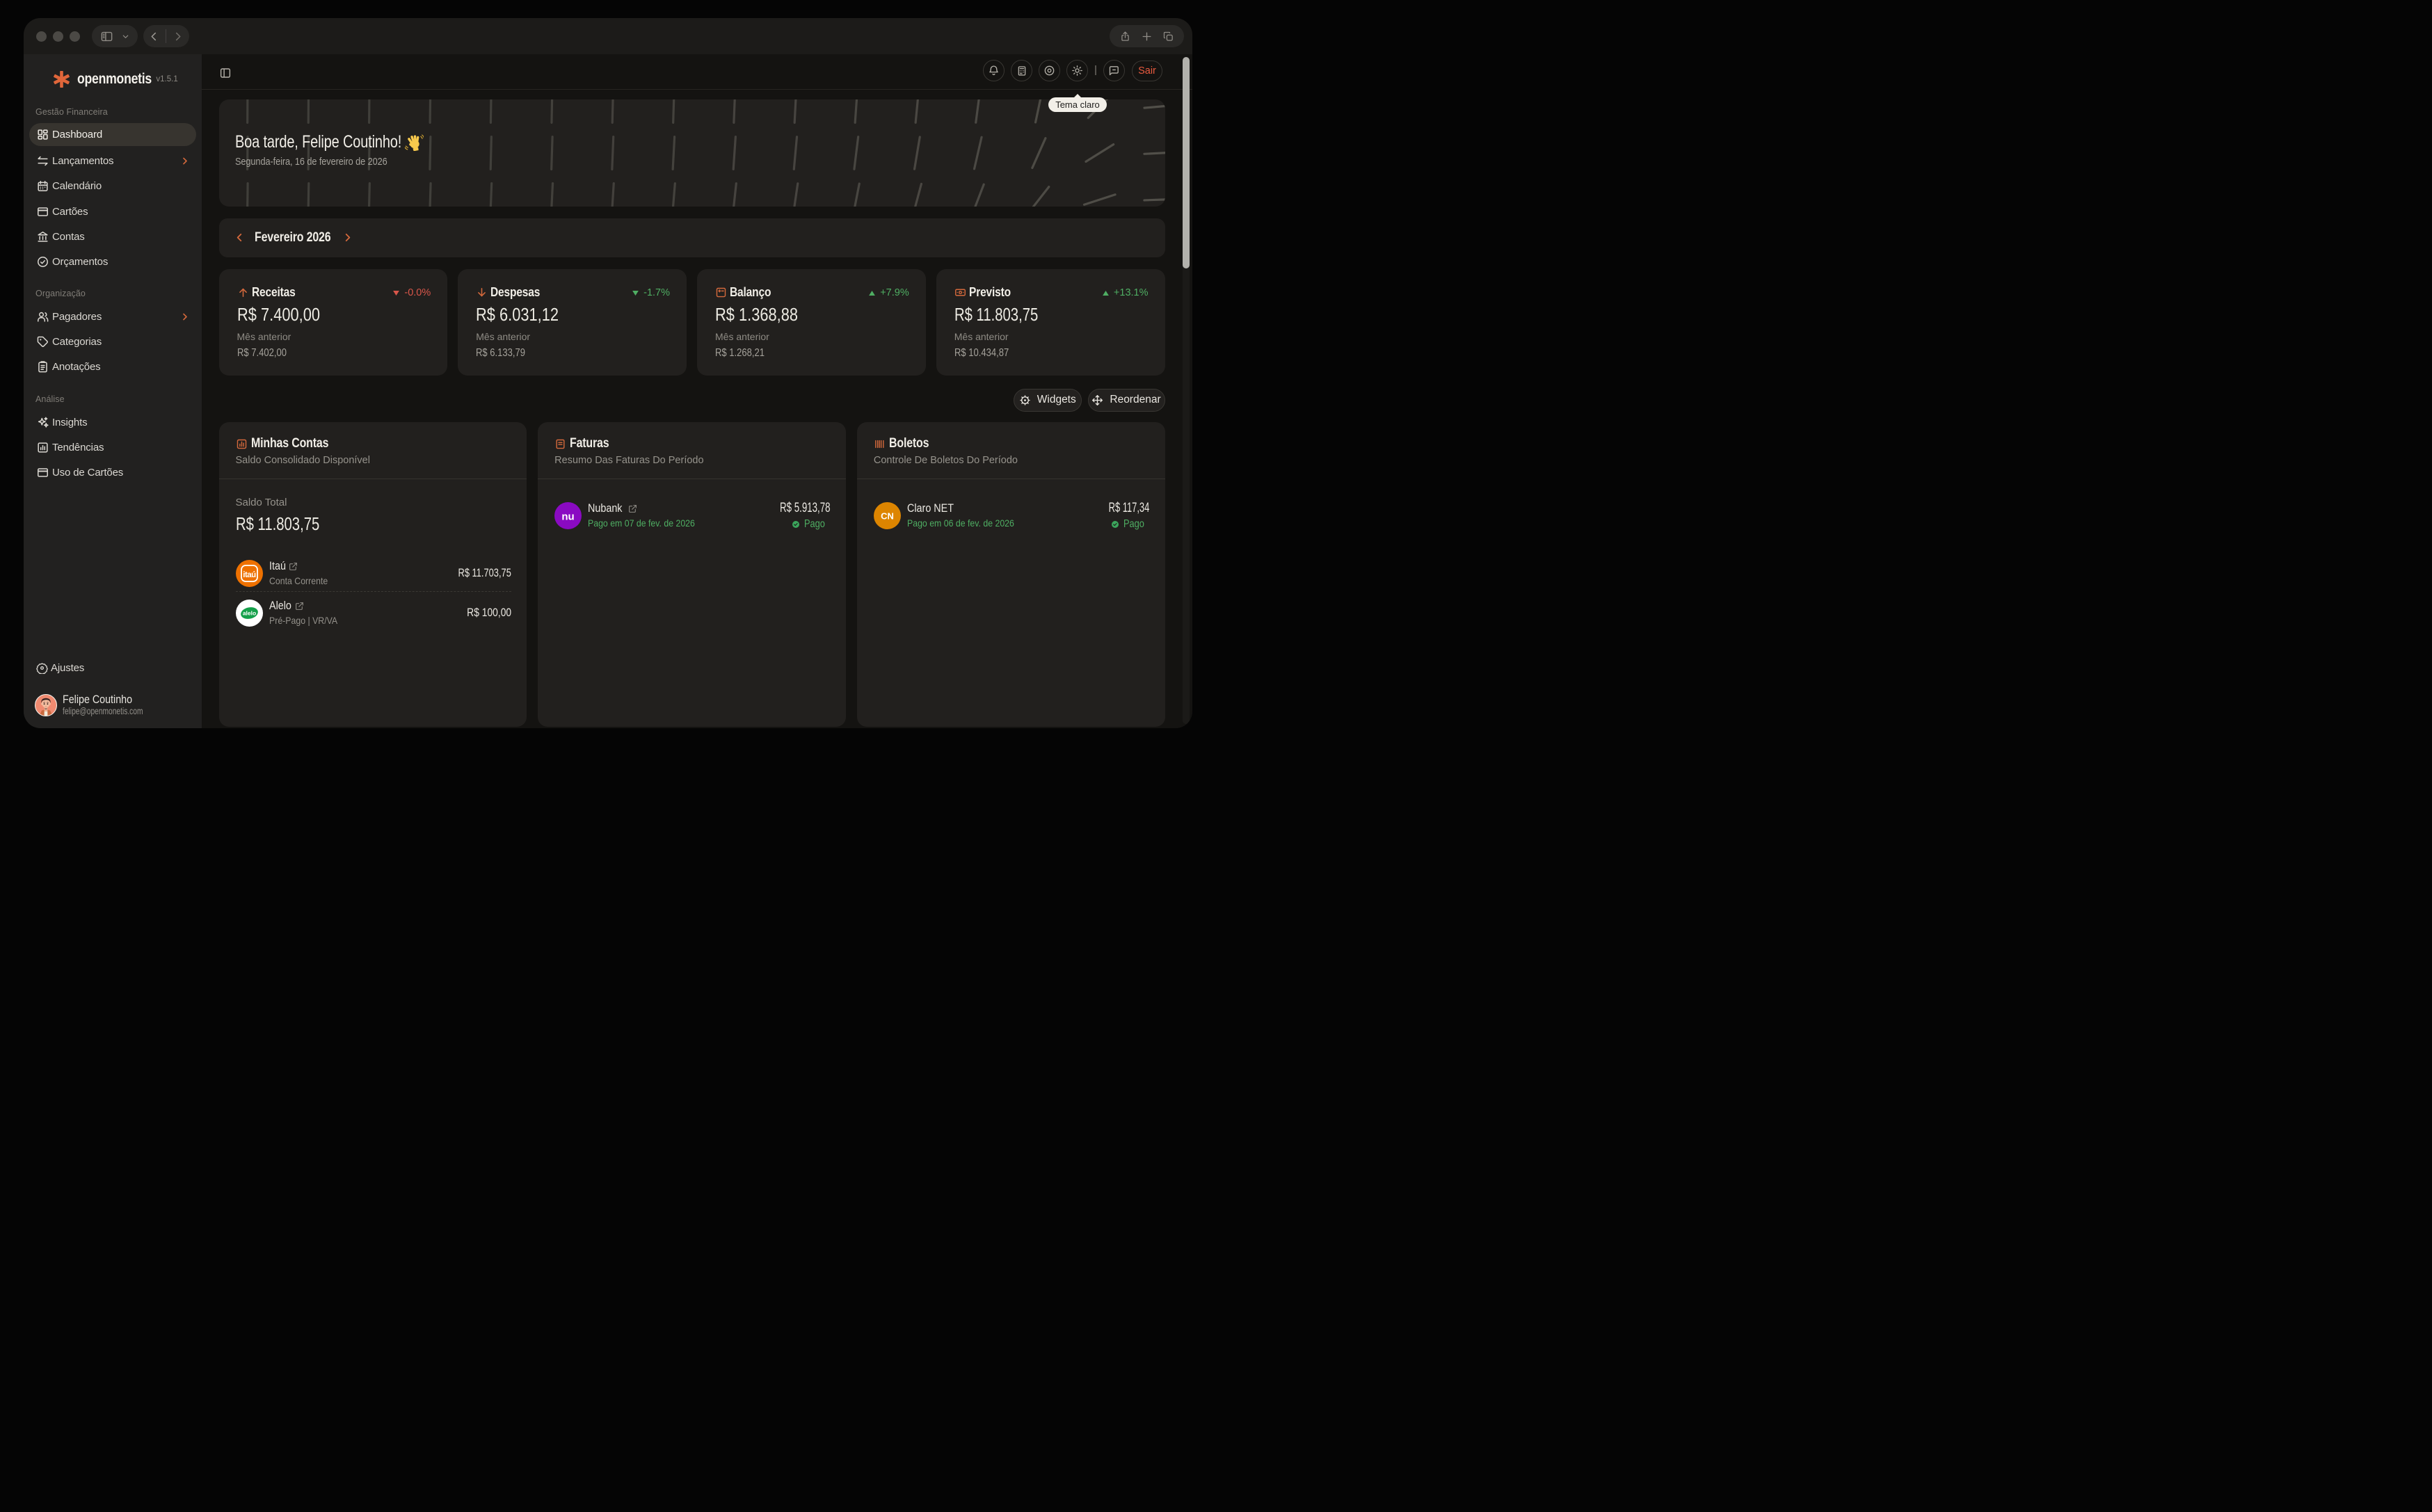 This screenshot has width=2432, height=1512. What do you see at coordinates (887, 515) in the screenshot?
I see `svg-text: CN` at bounding box center [887, 515].